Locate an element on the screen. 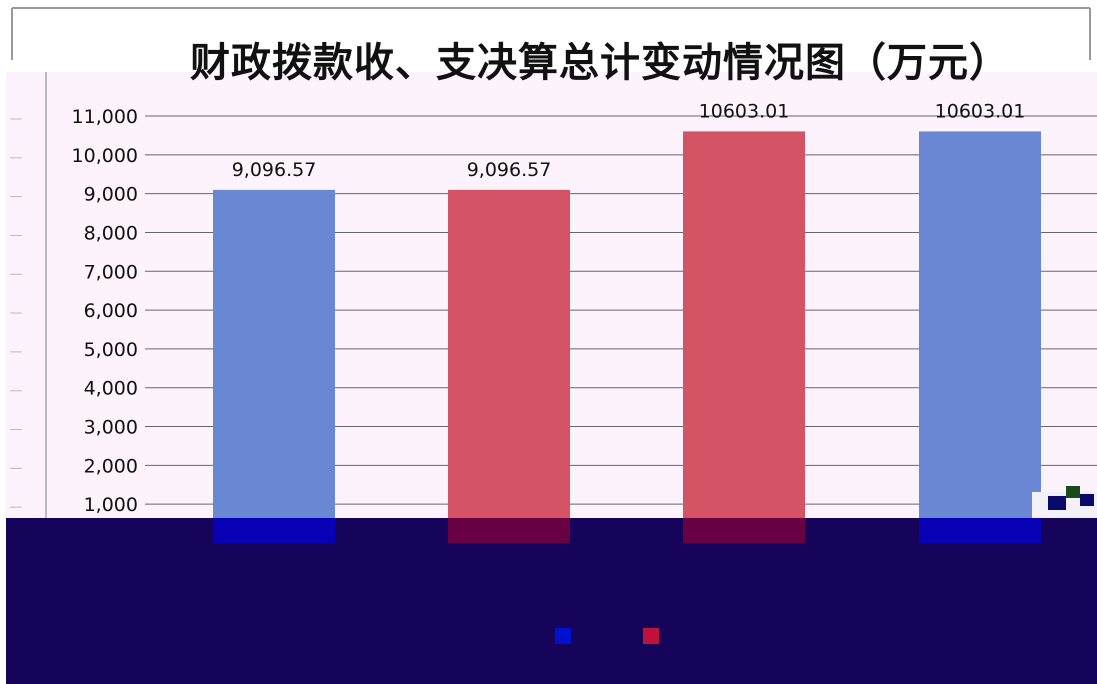  y-tick-label: 6,000 is located at coordinates (111, 311).